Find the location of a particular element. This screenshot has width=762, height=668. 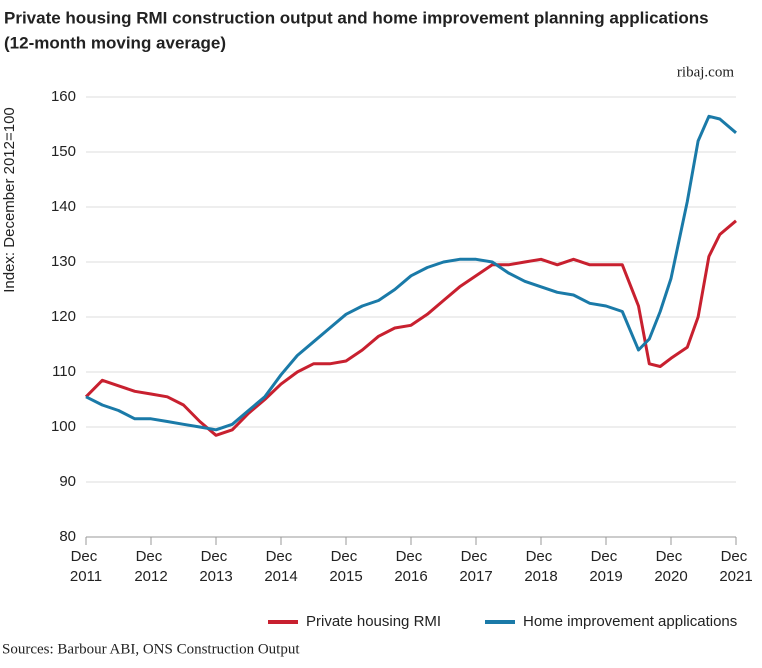

x-tick-label: Dec 2013 is located at coordinates (215, 566).